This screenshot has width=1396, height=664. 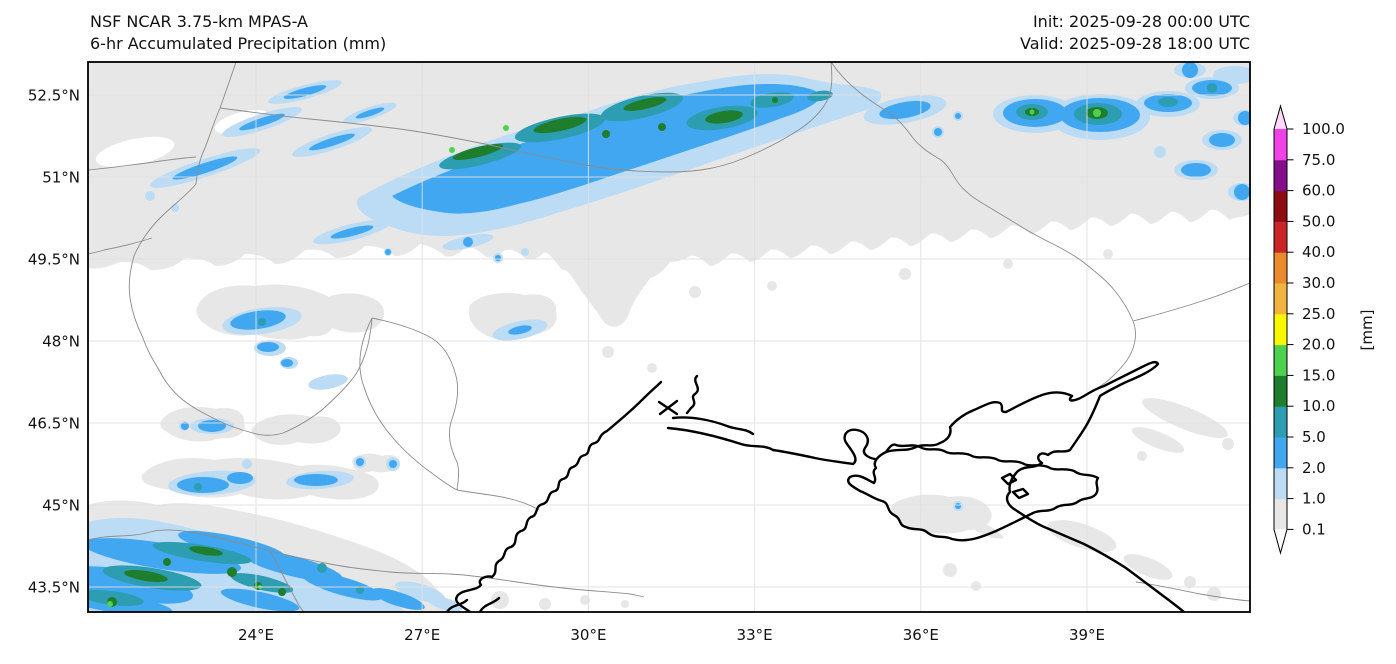 What do you see at coordinates (1318, 314) in the screenshot?
I see `colorbar-tick-label: 25.0` at bounding box center [1318, 314].